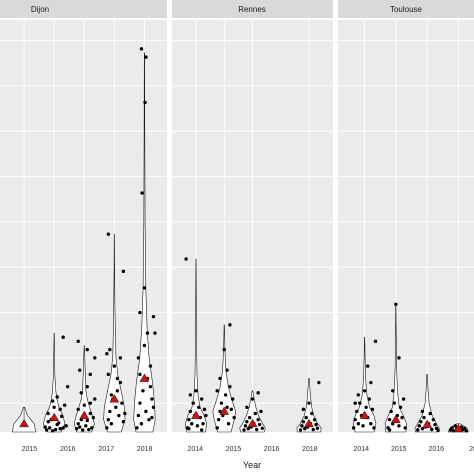  Describe the element at coordinates (310, 449) in the screenshot. I see `x-tick-label: 2018` at that location.